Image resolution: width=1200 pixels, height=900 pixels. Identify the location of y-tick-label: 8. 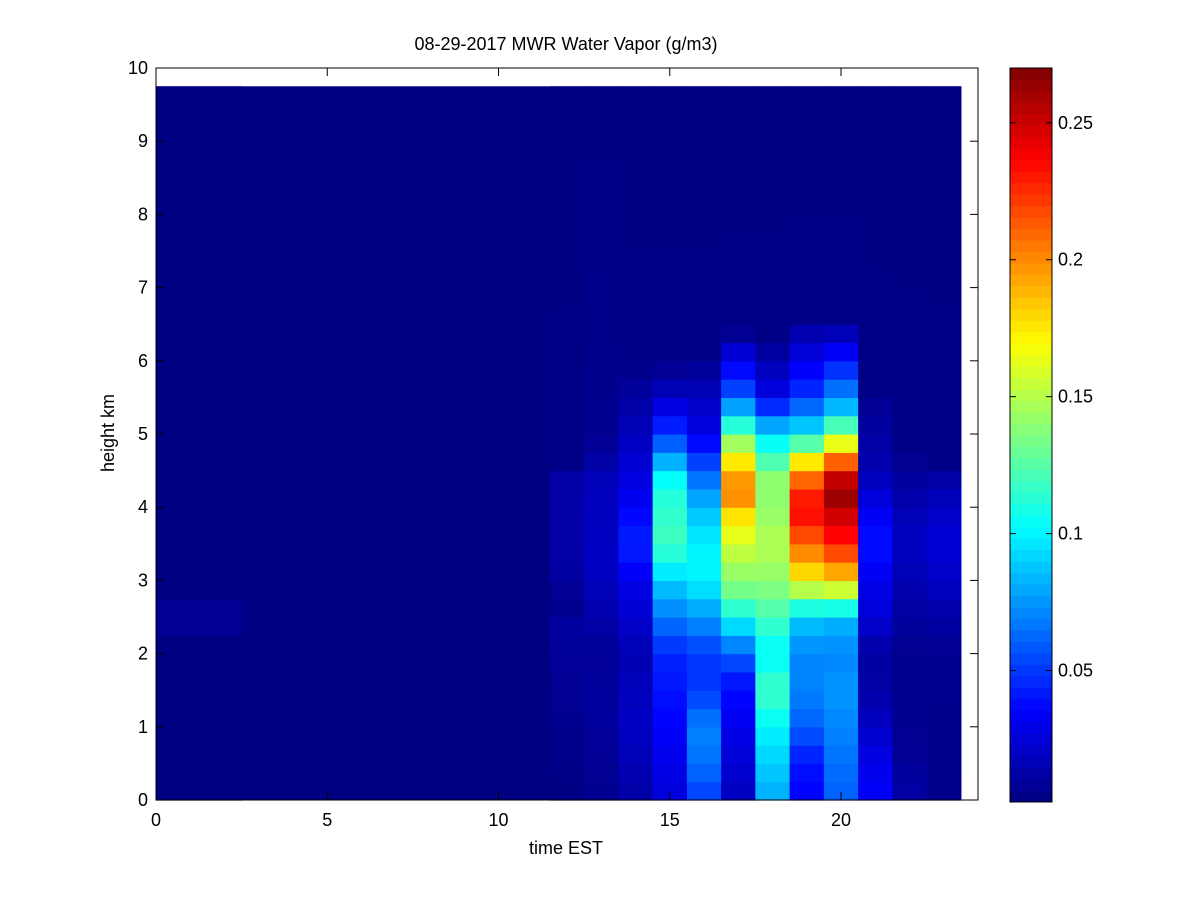
(143, 214).